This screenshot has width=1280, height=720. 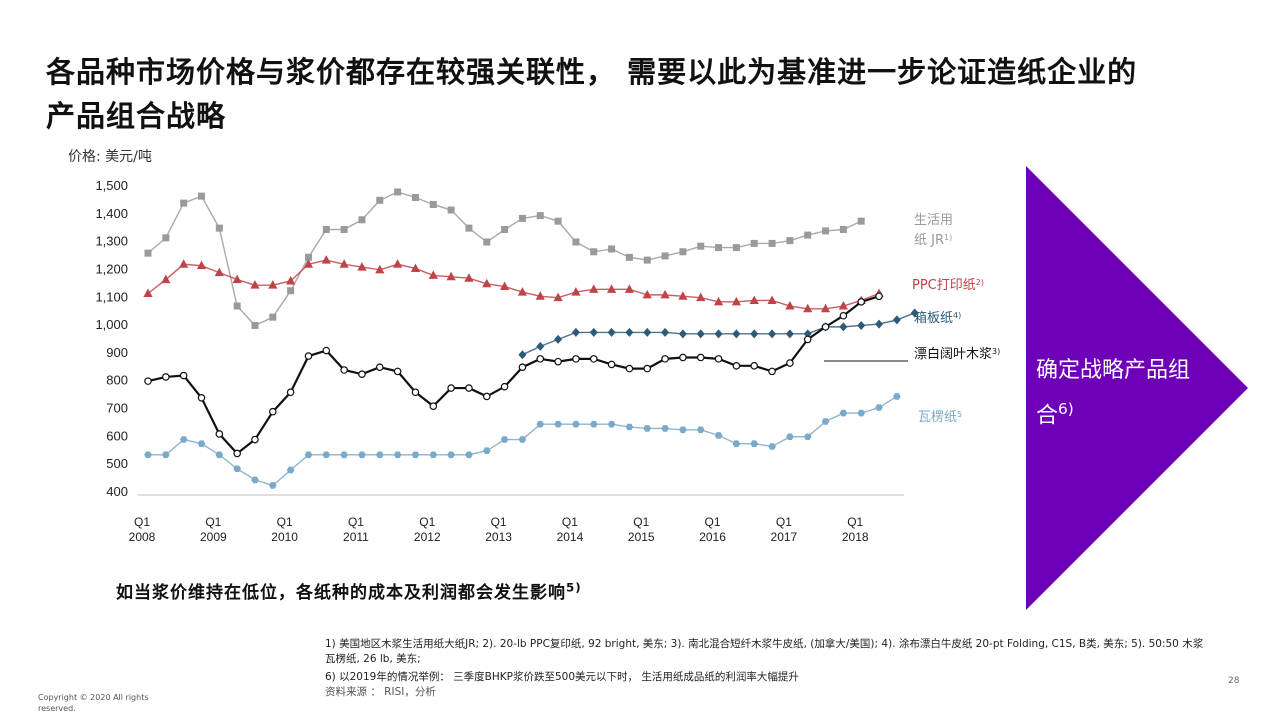 What do you see at coordinates (111, 324) in the screenshot?
I see `y-tick-label: 1,000` at bounding box center [111, 324].